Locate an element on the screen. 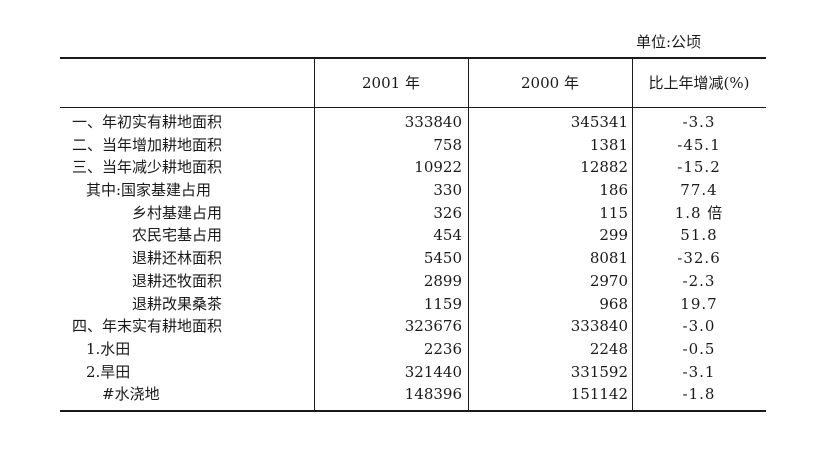  table-row: 乡村基建占用 326 115 1.8 倍 is located at coordinates (413, 213).